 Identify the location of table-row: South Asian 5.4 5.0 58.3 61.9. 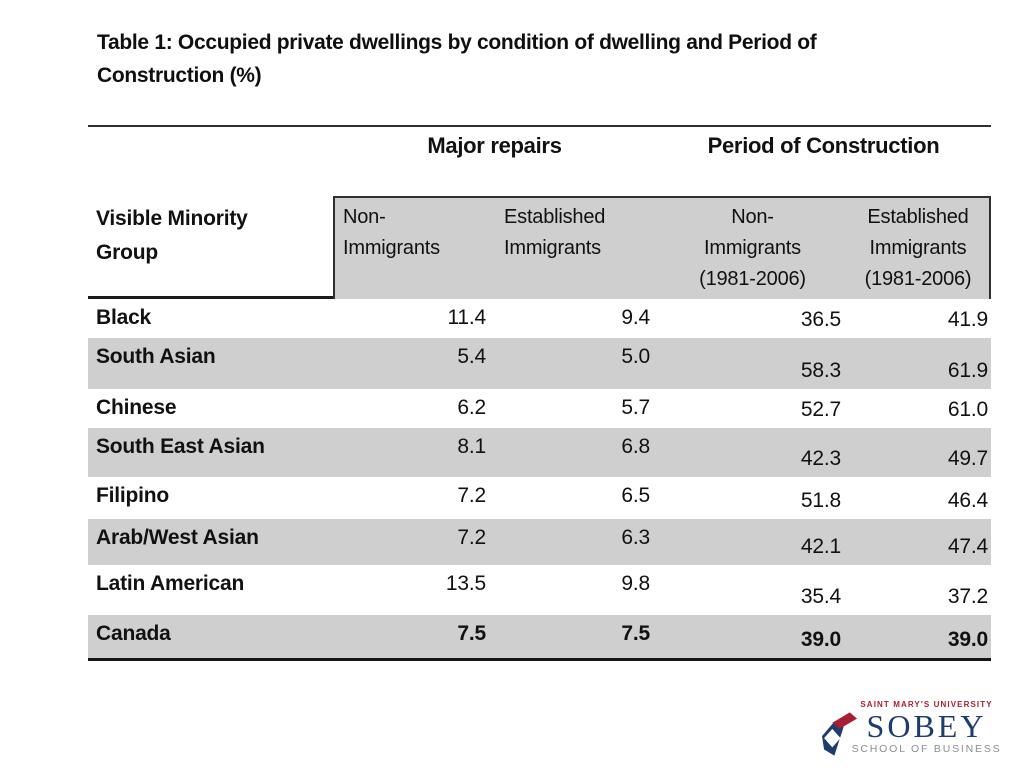
(539, 363).